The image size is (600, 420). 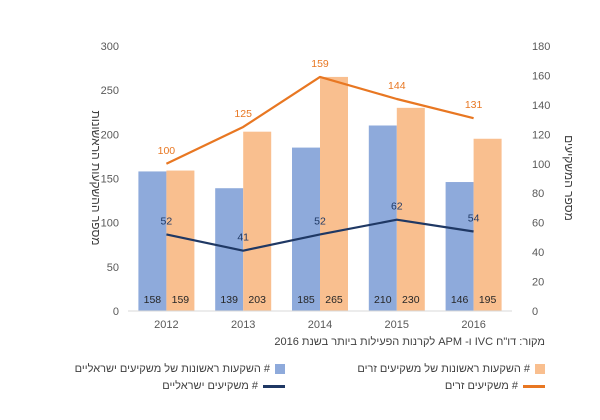 What do you see at coordinates (541, 135) in the screenshot?
I see `right-tick-label: 120` at bounding box center [541, 135].